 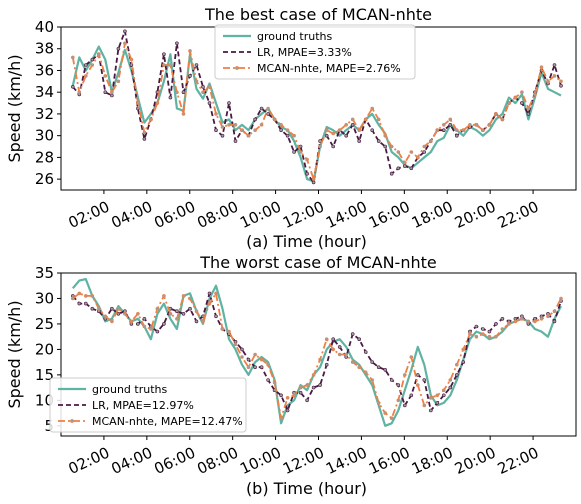 What do you see at coordinates (44, 70) in the screenshot?
I see `y-tick-label: 36` at bounding box center [44, 70].